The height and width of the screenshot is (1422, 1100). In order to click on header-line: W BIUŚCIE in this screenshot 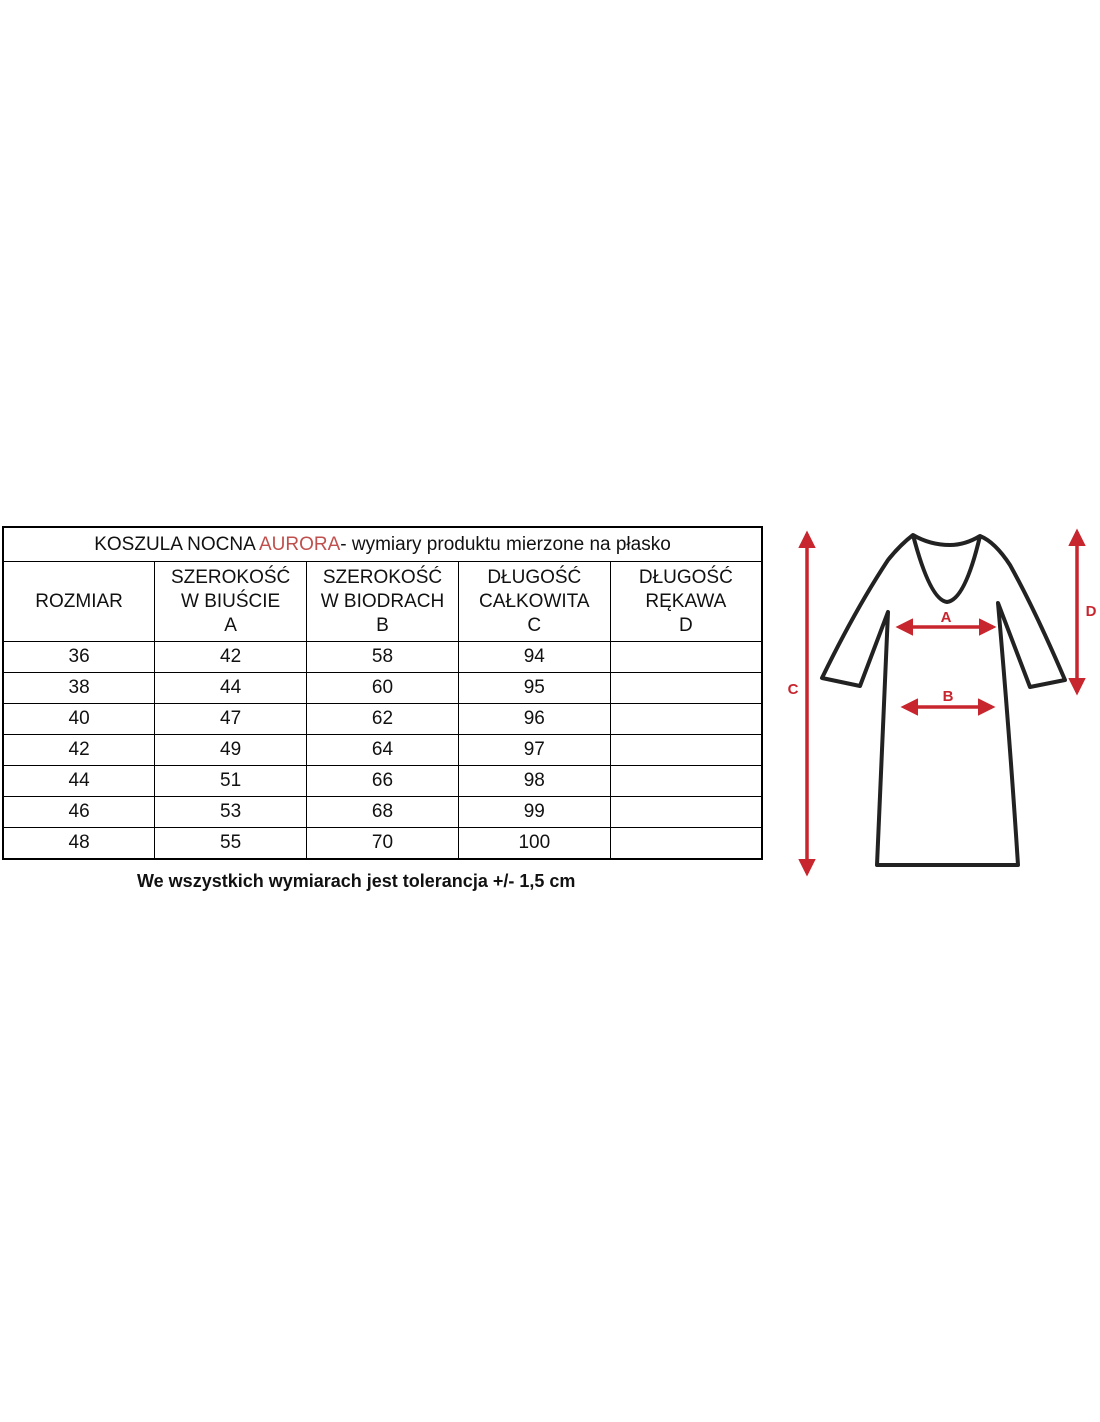, I will do `click(231, 601)`.